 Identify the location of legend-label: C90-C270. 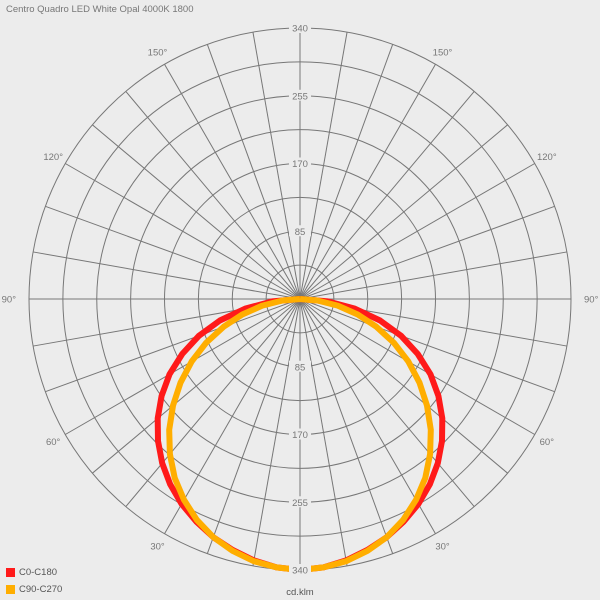
(41, 589).